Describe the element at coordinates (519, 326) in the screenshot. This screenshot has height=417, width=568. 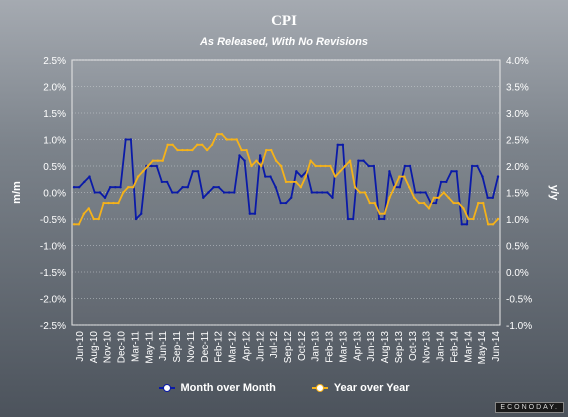
I see `y-right-tick-label: -1.0%` at that location.